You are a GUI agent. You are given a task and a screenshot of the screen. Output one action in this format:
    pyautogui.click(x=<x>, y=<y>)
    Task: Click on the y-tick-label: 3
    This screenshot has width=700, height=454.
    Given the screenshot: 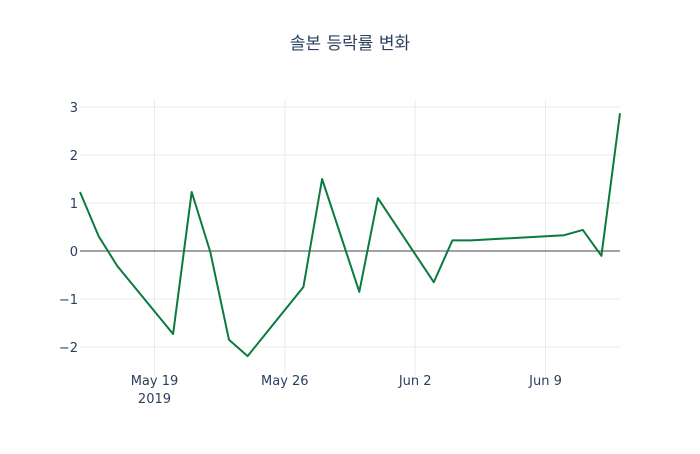 What is the action you would take?
    pyautogui.click(x=74, y=108)
    